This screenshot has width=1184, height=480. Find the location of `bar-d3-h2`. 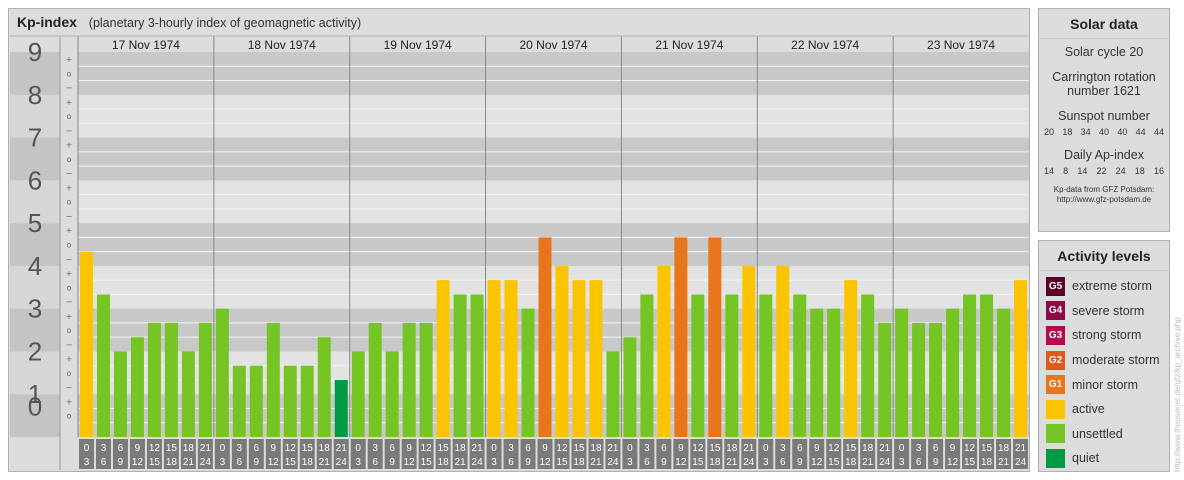

bar-d3-h2 is located at coordinates (528, 372).